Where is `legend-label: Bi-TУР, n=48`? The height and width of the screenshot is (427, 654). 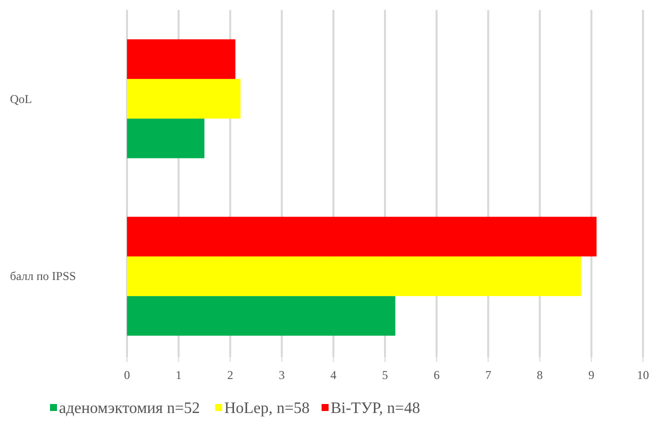
legend-label: Bi-TУР, n=48 is located at coordinates (375, 408).